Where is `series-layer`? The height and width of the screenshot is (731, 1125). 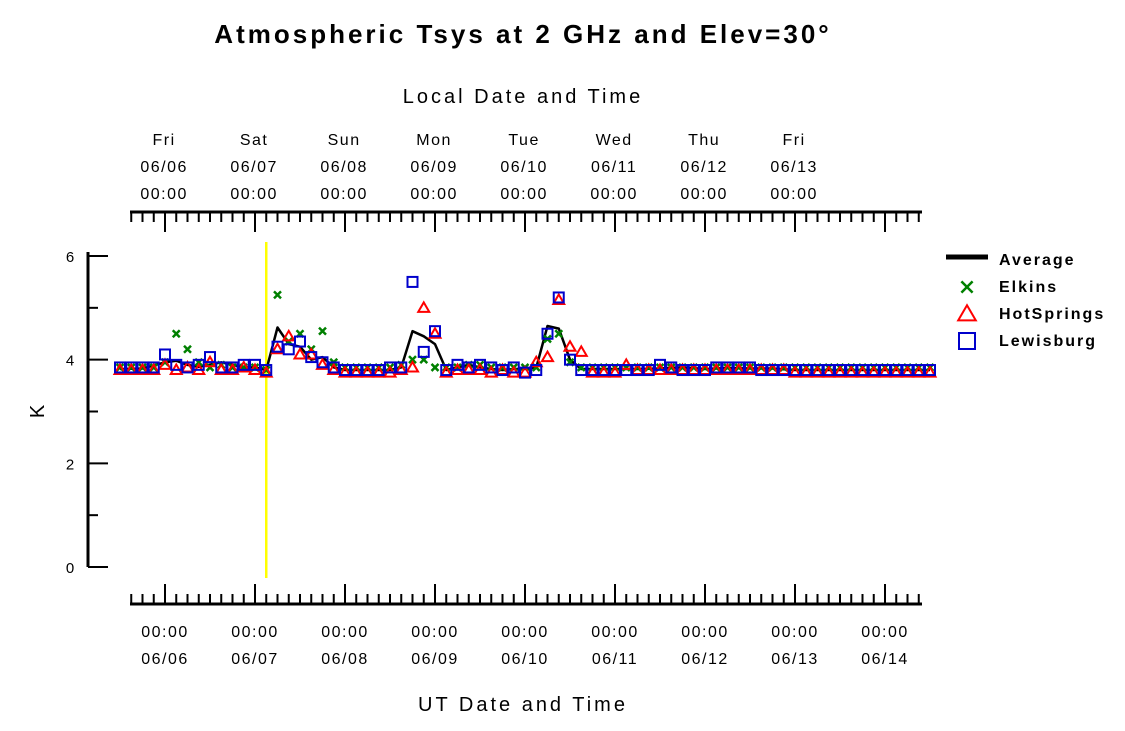 series-layer is located at coordinates (525, 327).